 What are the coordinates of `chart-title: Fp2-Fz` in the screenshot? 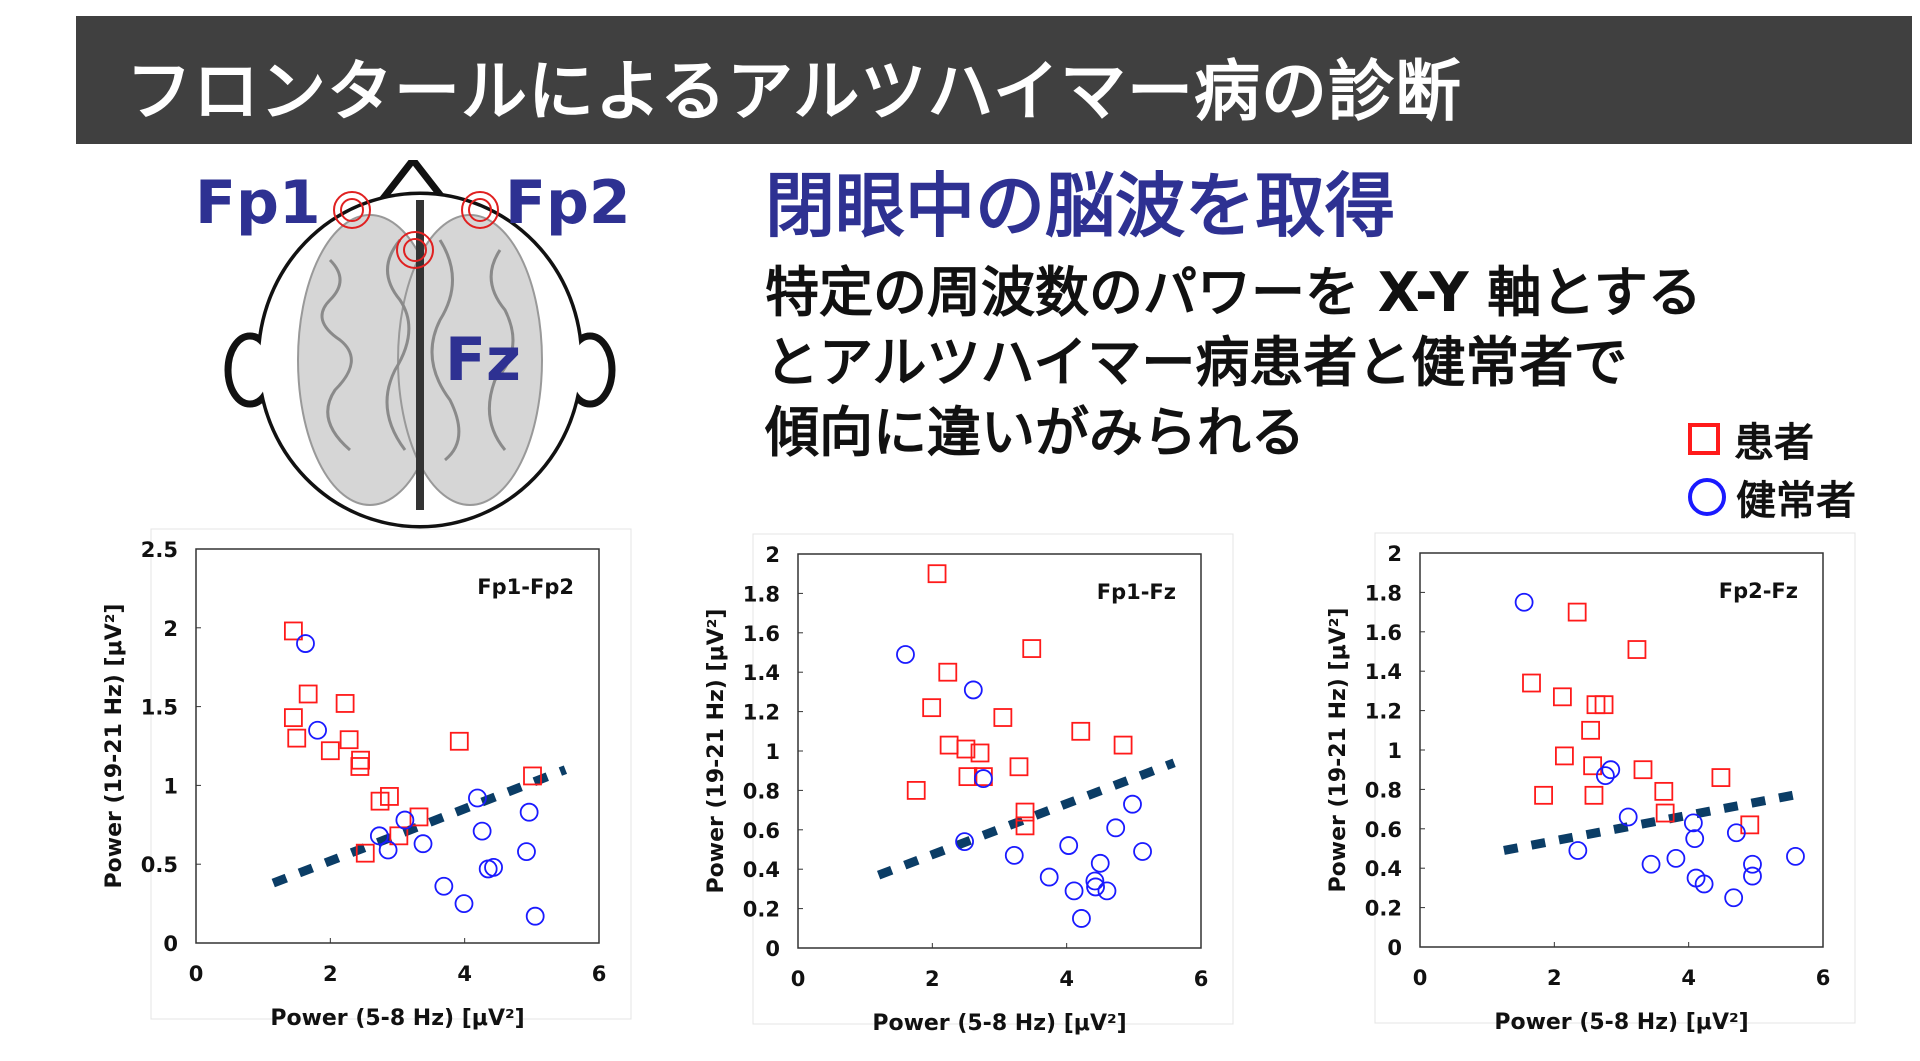 It's located at (1758, 591).